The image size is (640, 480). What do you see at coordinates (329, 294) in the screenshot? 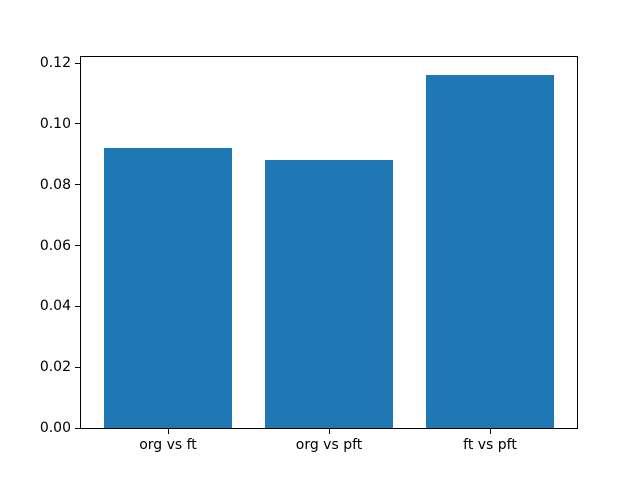
I see `bar-org-vs-pft` at bounding box center [329, 294].